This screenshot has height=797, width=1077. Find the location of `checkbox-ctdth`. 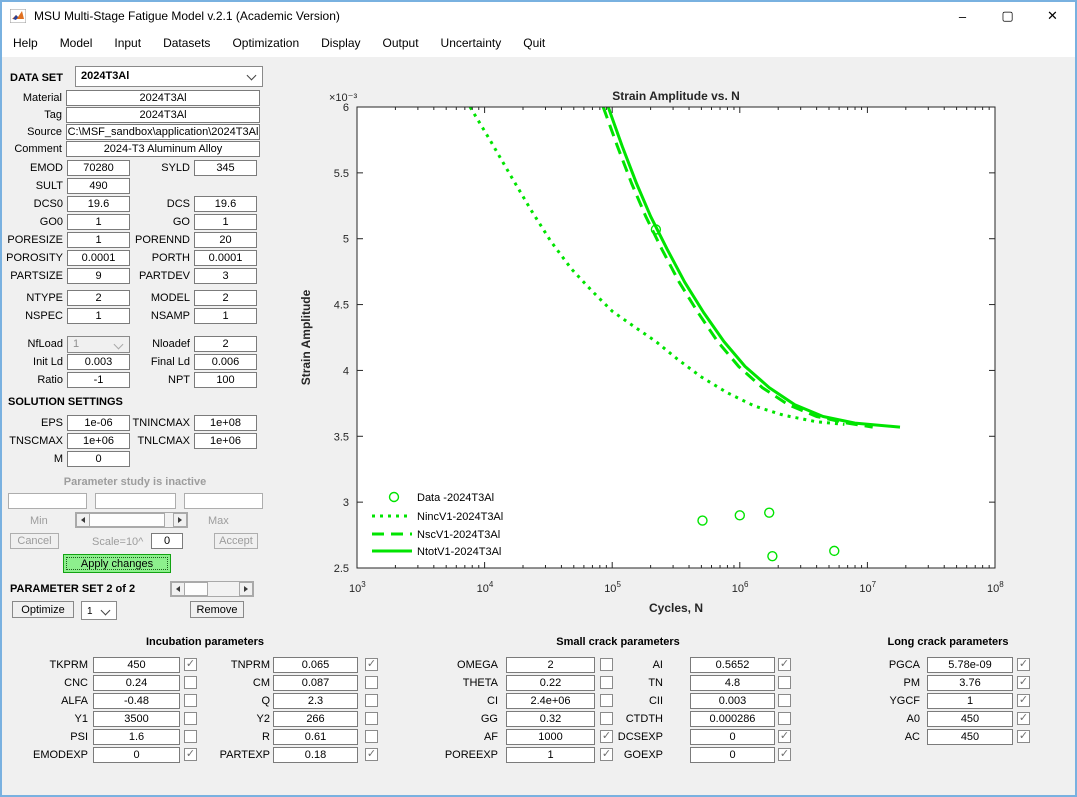

checkbox-ctdth is located at coordinates (784, 718).